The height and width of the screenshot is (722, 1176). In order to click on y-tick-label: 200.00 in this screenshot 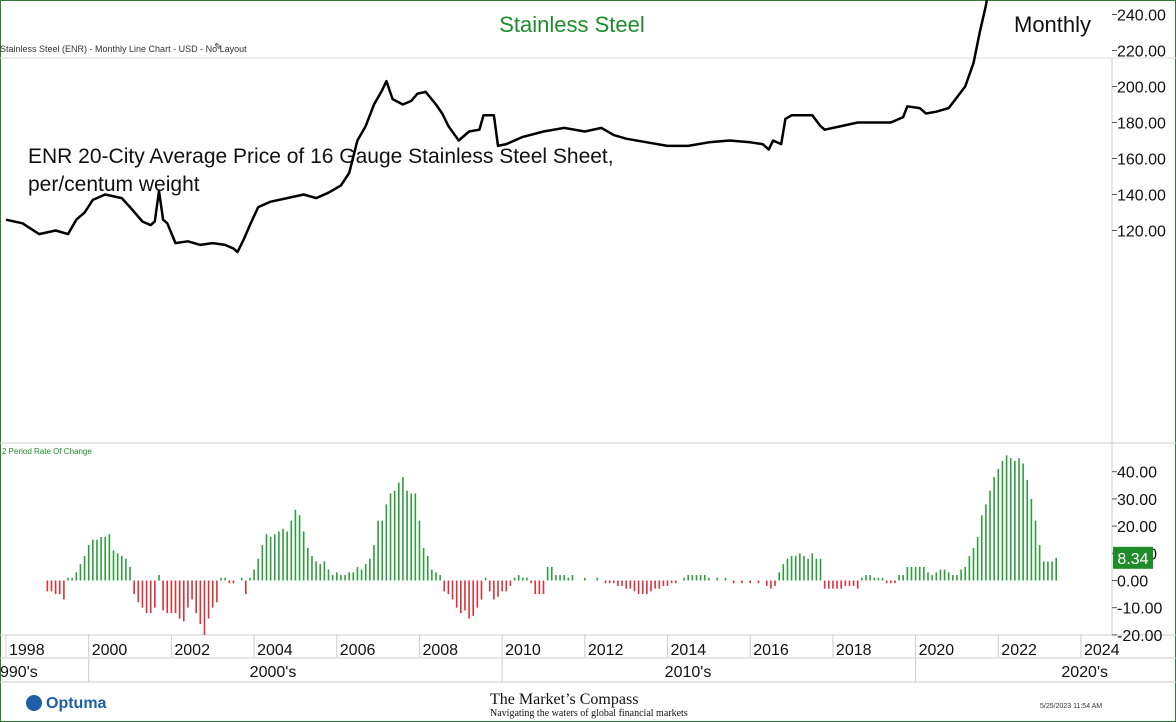, I will do `click(1141, 88)`.